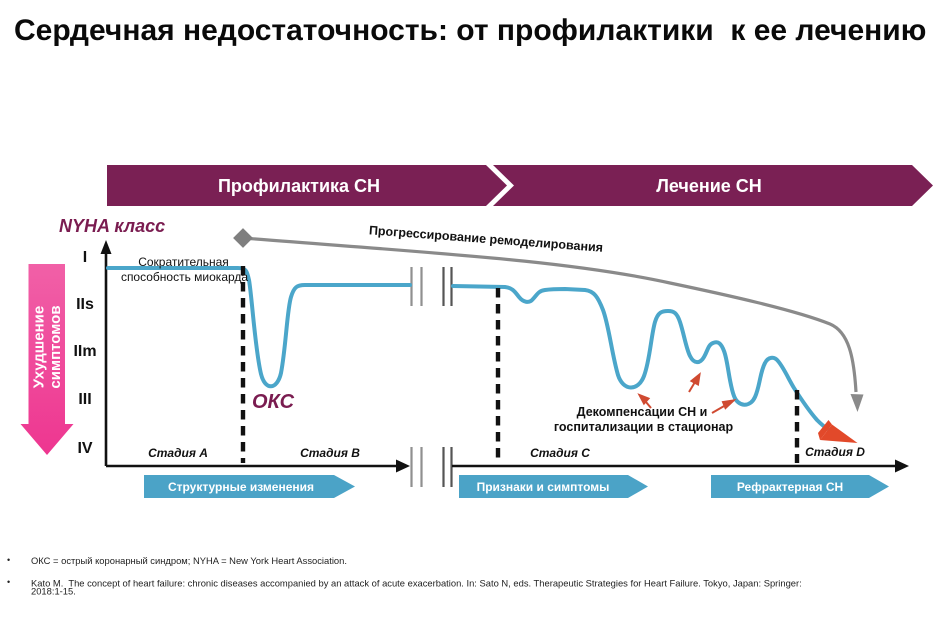 The height and width of the screenshot is (628, 940). I want to click on svg-text: Декомпенсации СН и, so click(642, 412).